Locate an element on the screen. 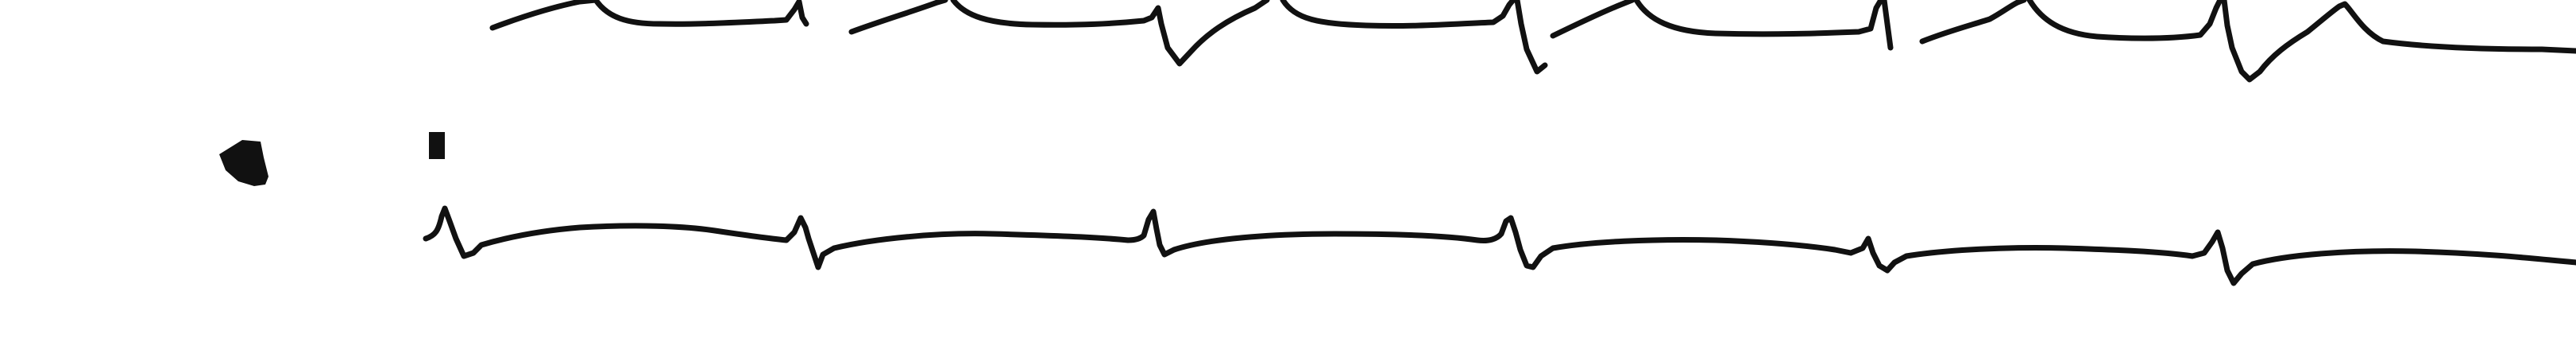  calibration-mark is located at coordinates (243, 163).